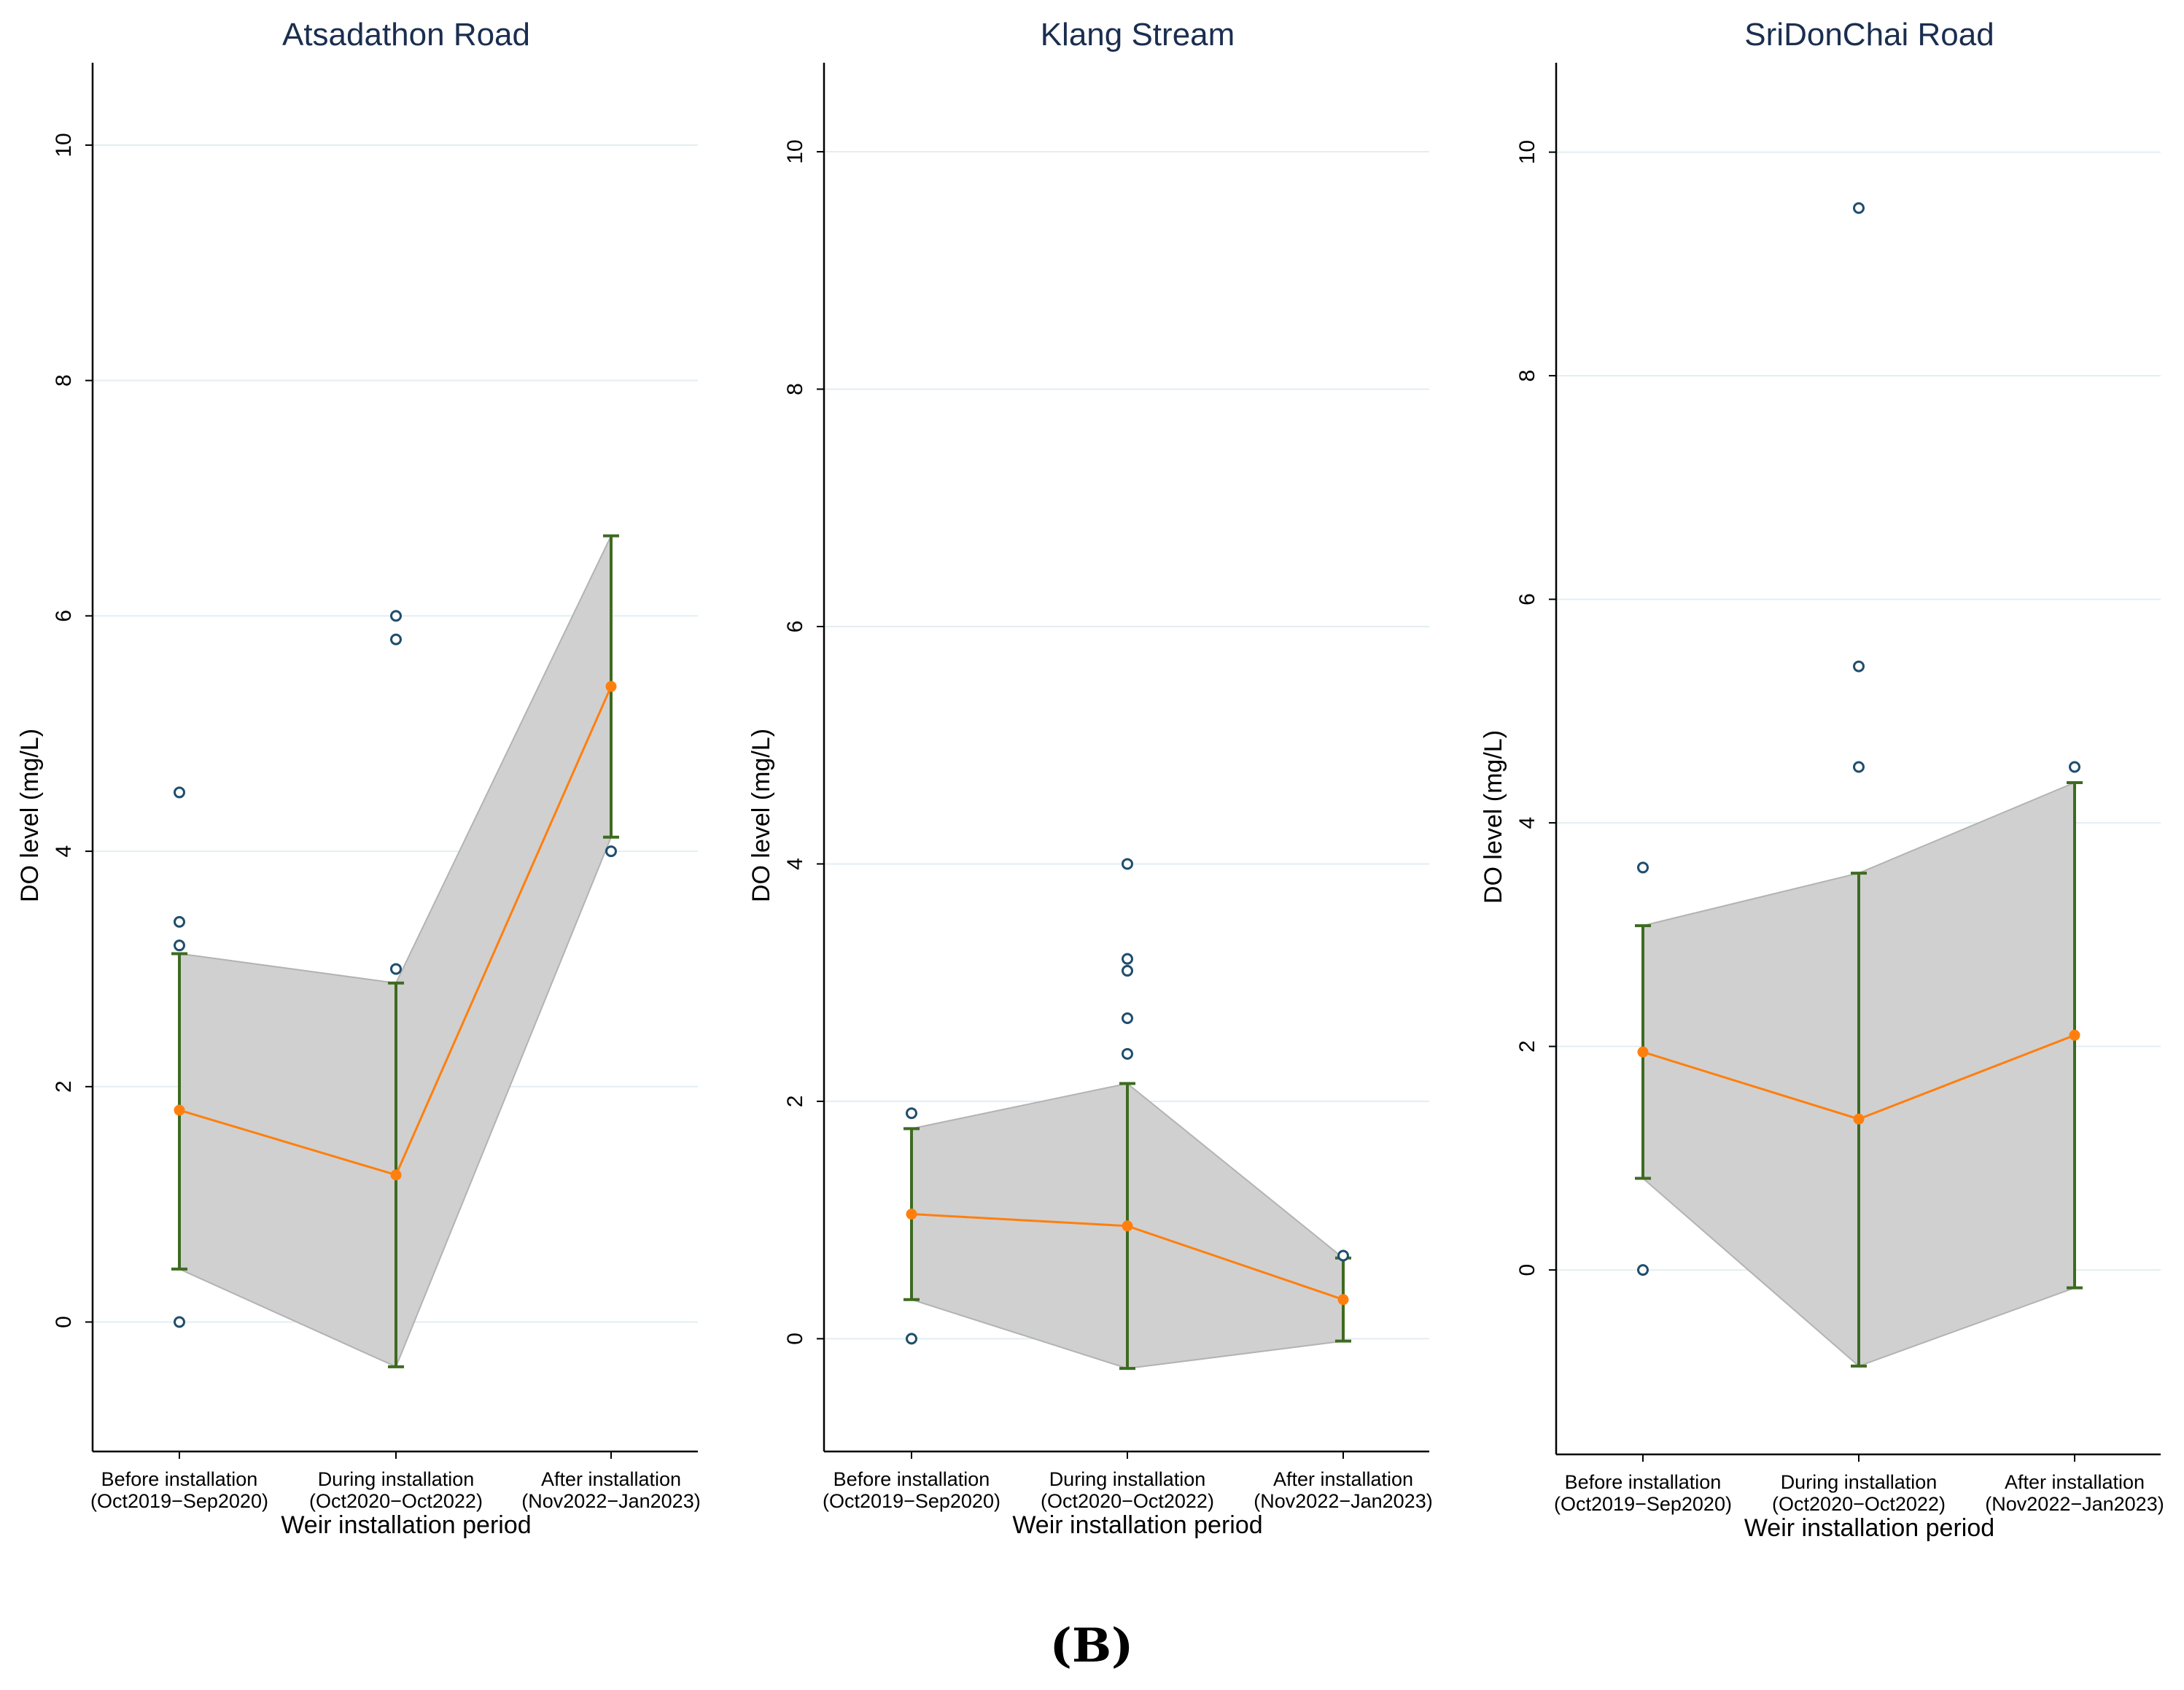  What do you see at coordinates (1092, 1646) in the screenshot?
I see `figure-label: (B)` at bounding box center [1092, 1646].